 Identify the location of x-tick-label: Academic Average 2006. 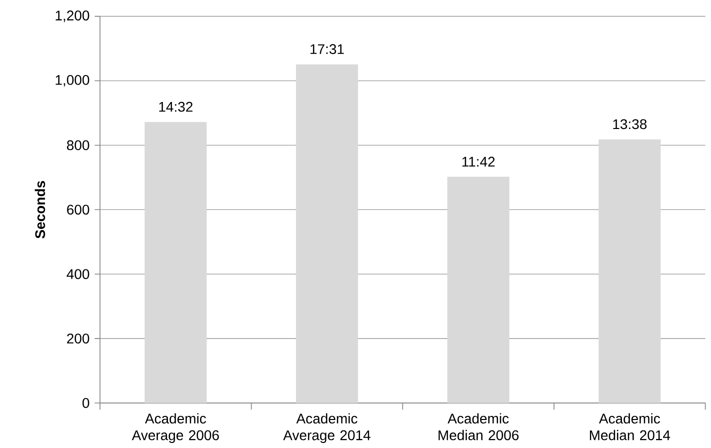
(175, 428).